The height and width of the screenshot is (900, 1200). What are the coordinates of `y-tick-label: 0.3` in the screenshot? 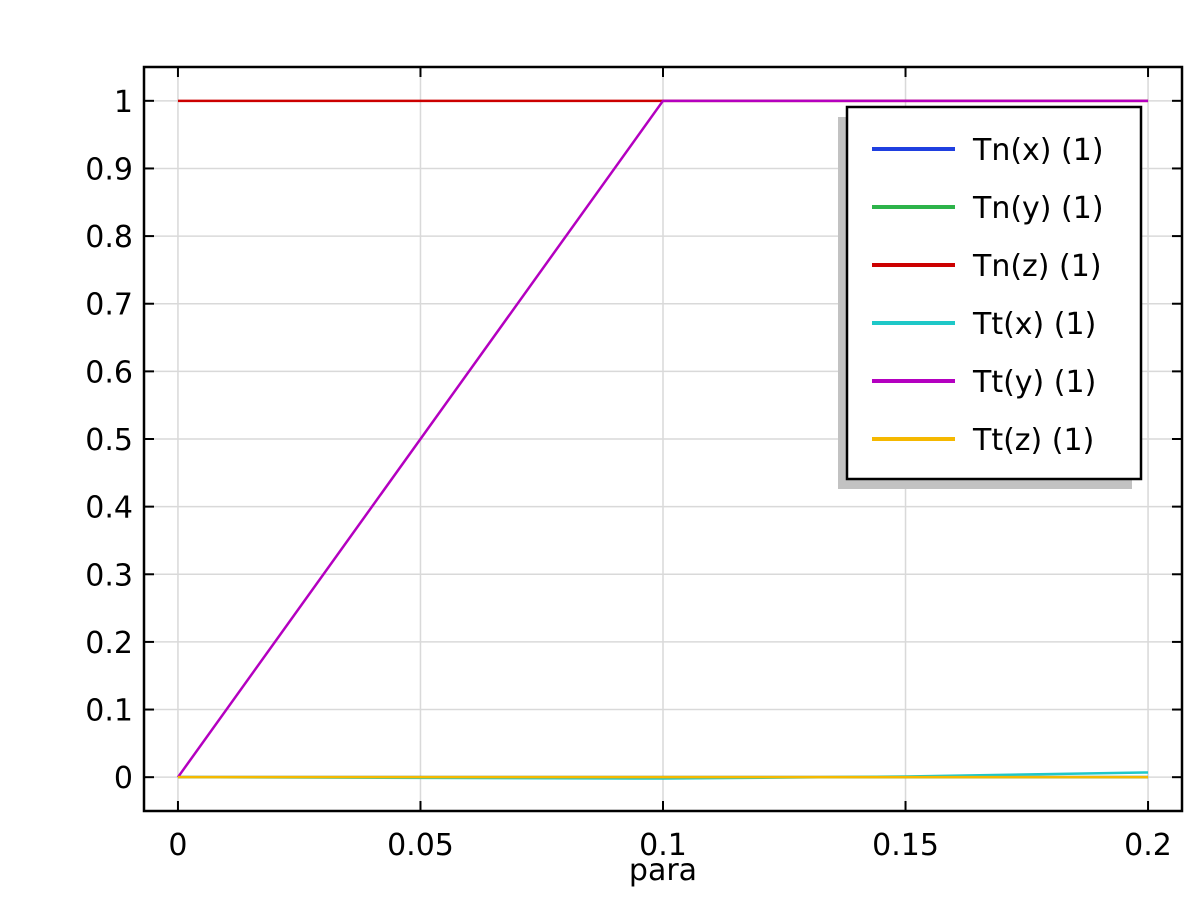 It's located at (109, 575).